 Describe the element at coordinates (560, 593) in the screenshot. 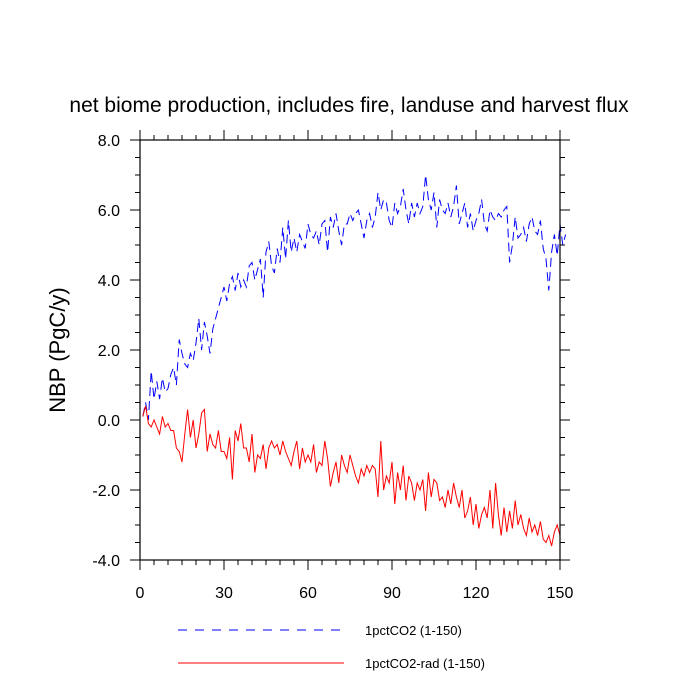

I see `x-tick-label: 150` at that location.